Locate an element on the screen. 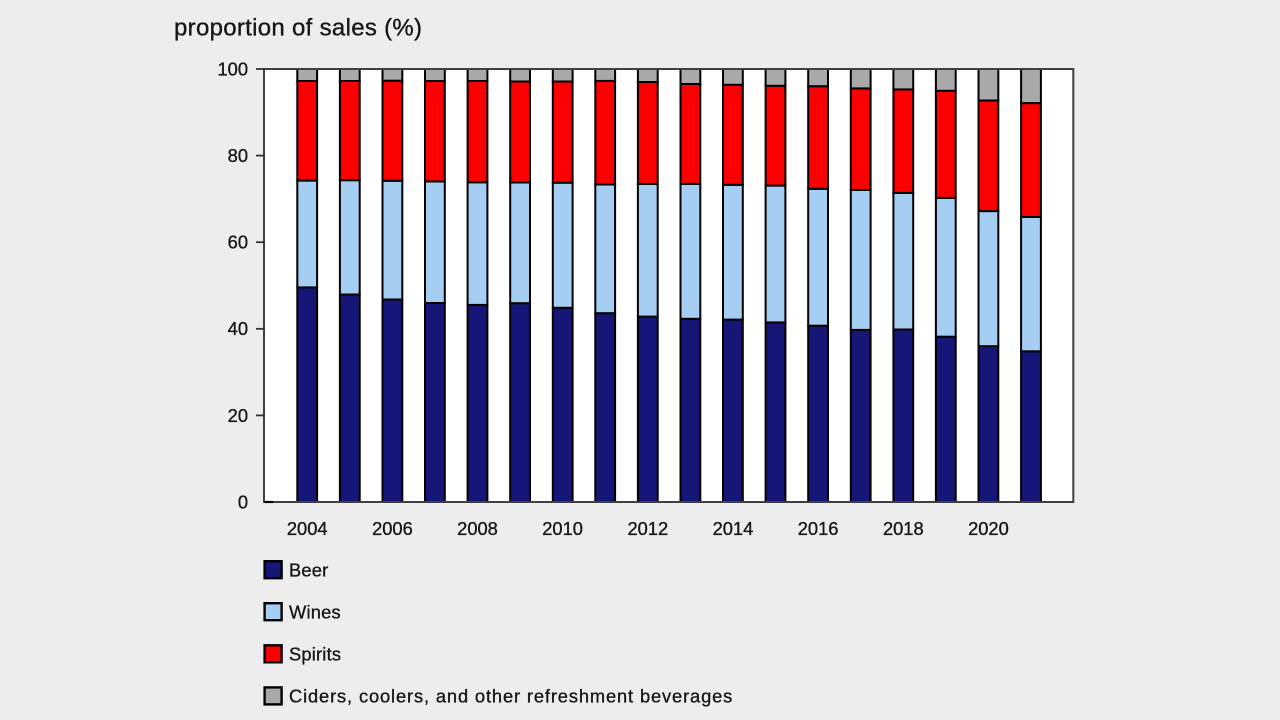 The height and width of the screenshot is (720, 1280). svg-text: 0 is located at coordinates (243, 501).